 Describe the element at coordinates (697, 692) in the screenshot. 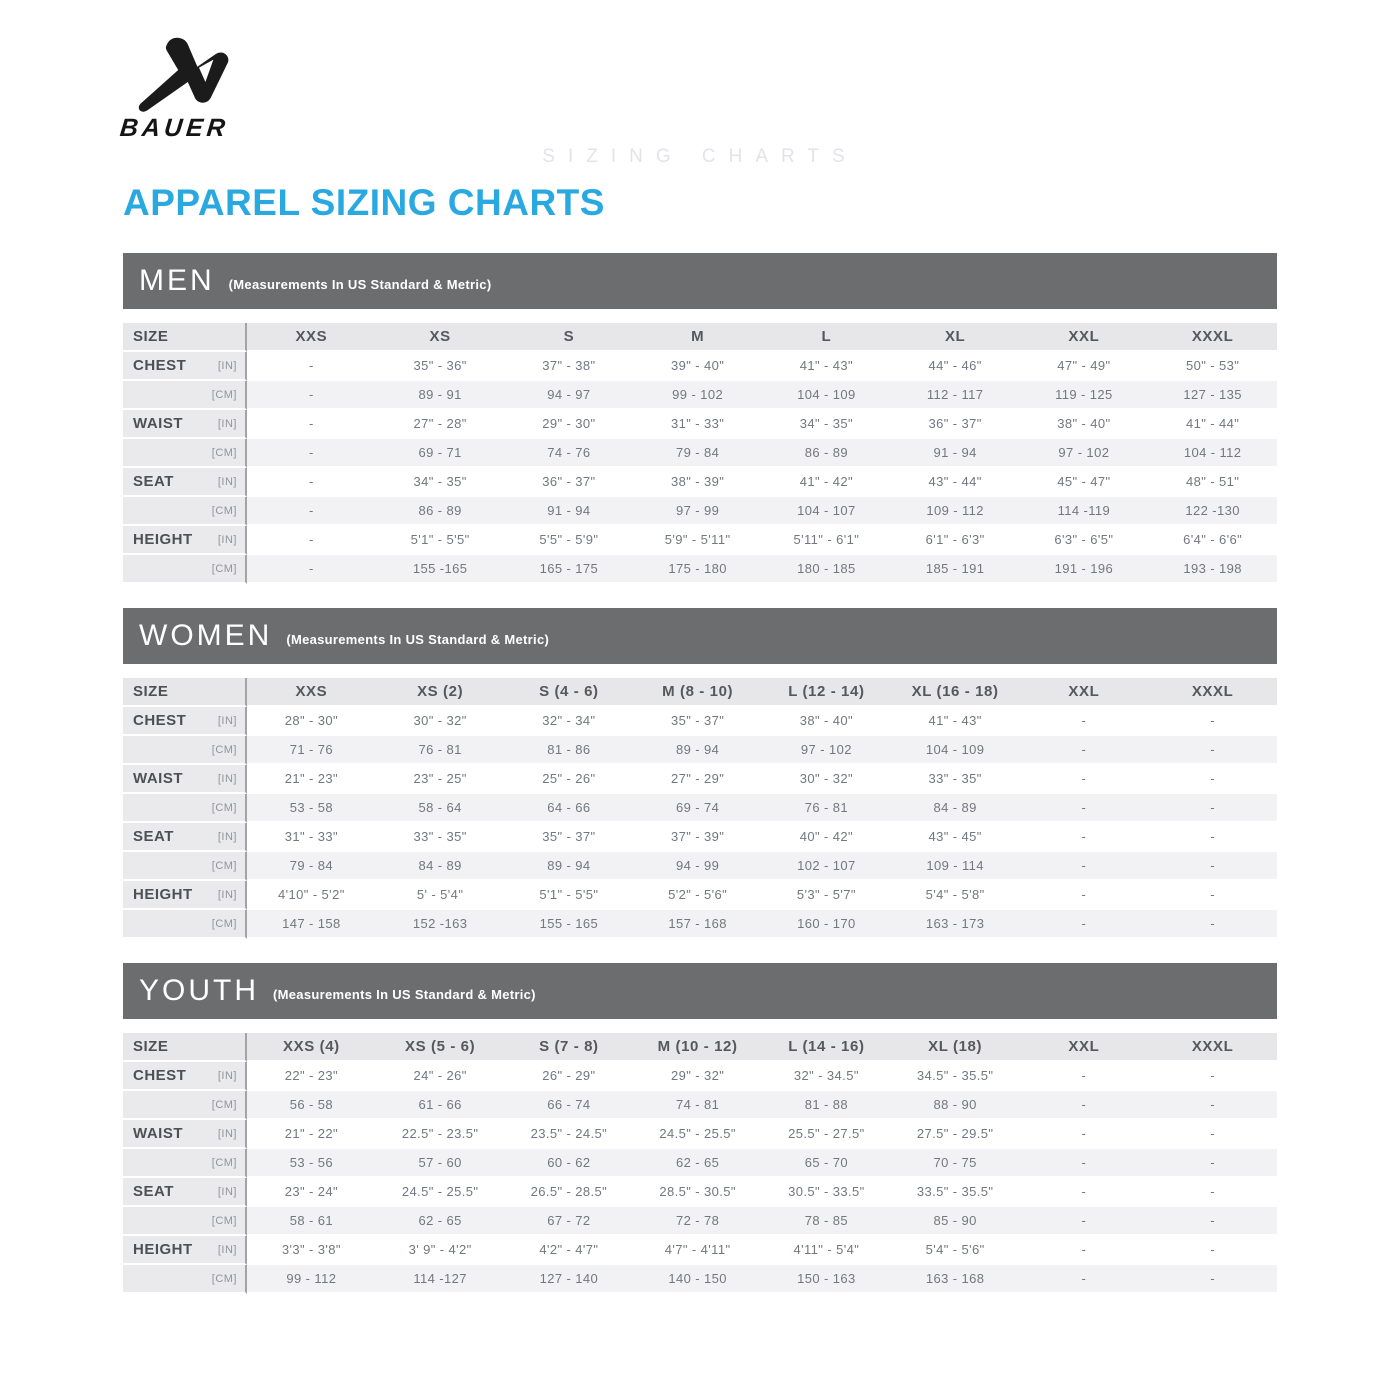

I see `column-header: M (8 - 10)` at that location.